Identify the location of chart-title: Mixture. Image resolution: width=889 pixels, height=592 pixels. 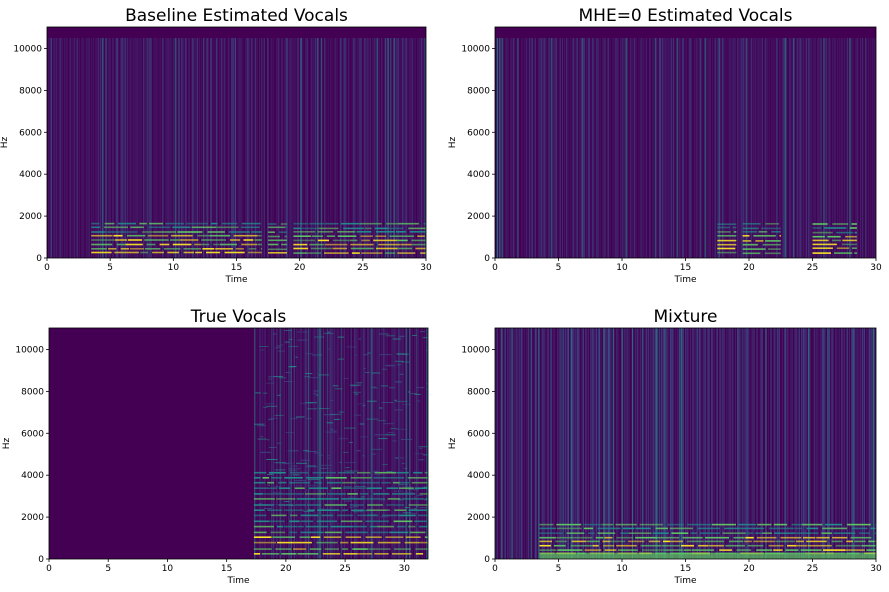
(686, 317).